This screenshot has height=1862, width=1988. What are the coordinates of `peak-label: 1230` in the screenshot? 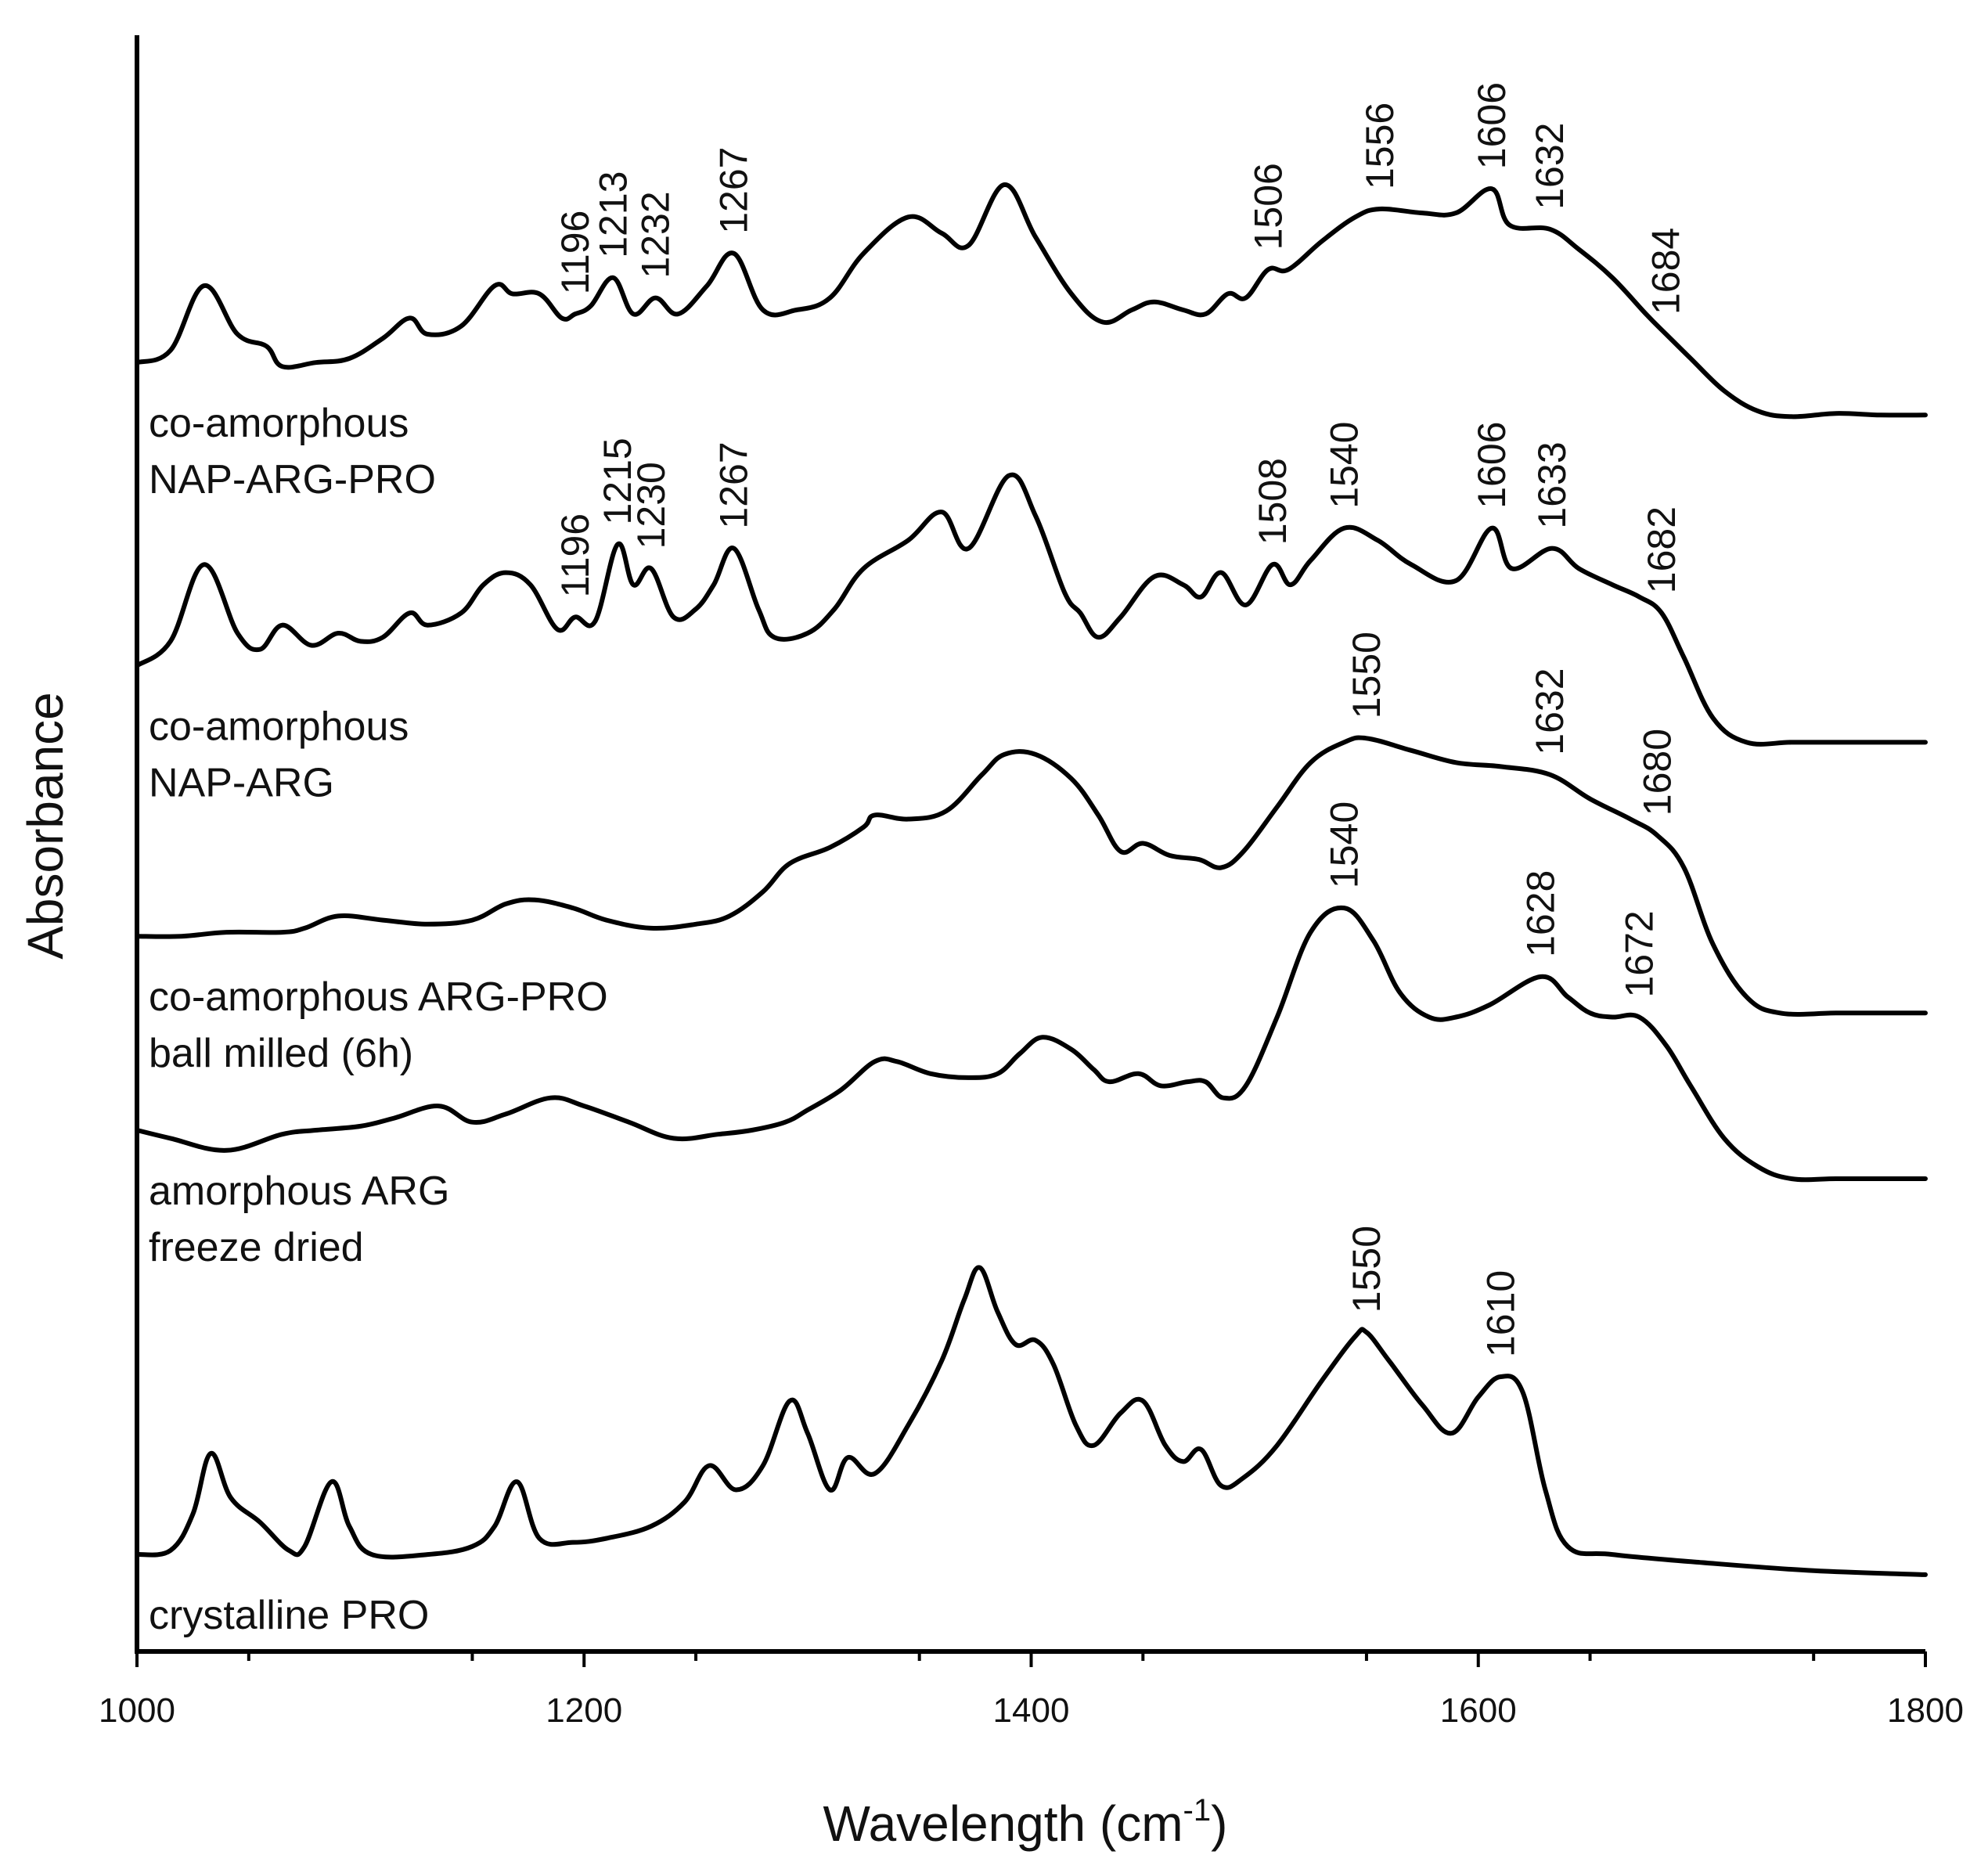 It's located at (651, 505).